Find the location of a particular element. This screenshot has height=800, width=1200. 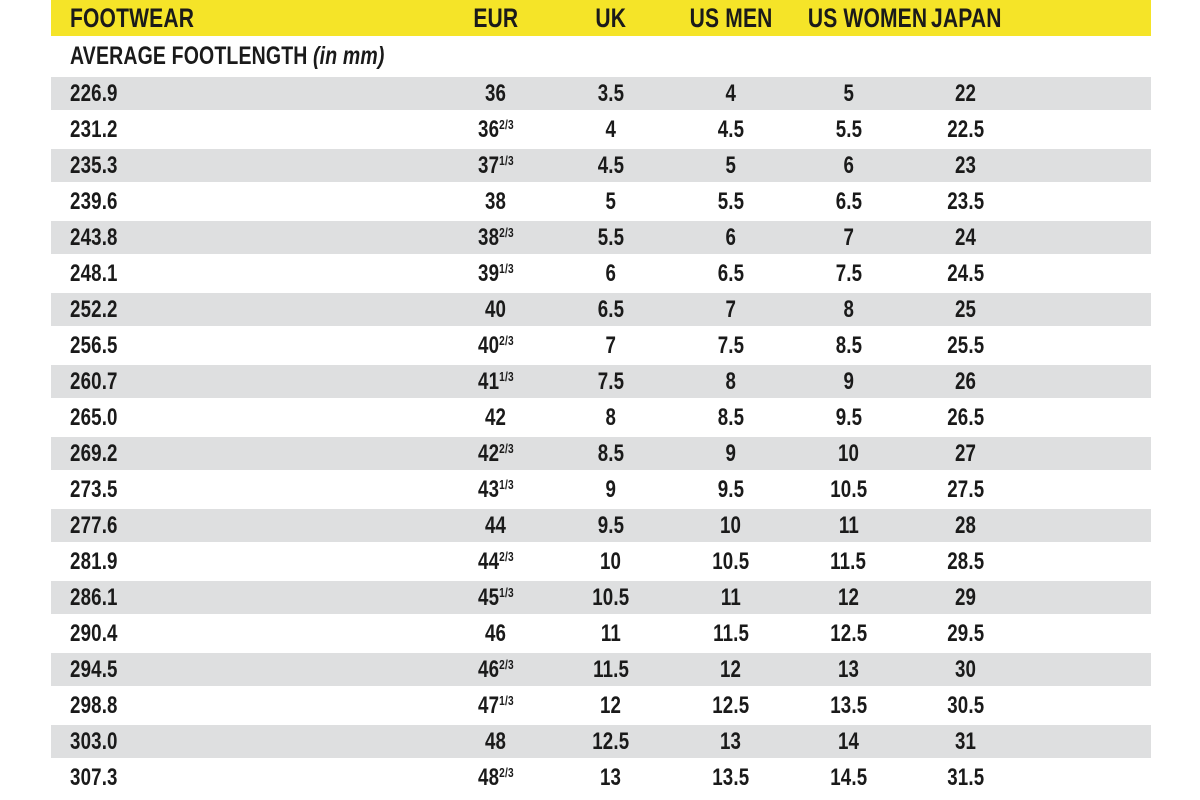

table-row: 252.2 40 6.5 7 8 25 is located at coordinates (601, 311).